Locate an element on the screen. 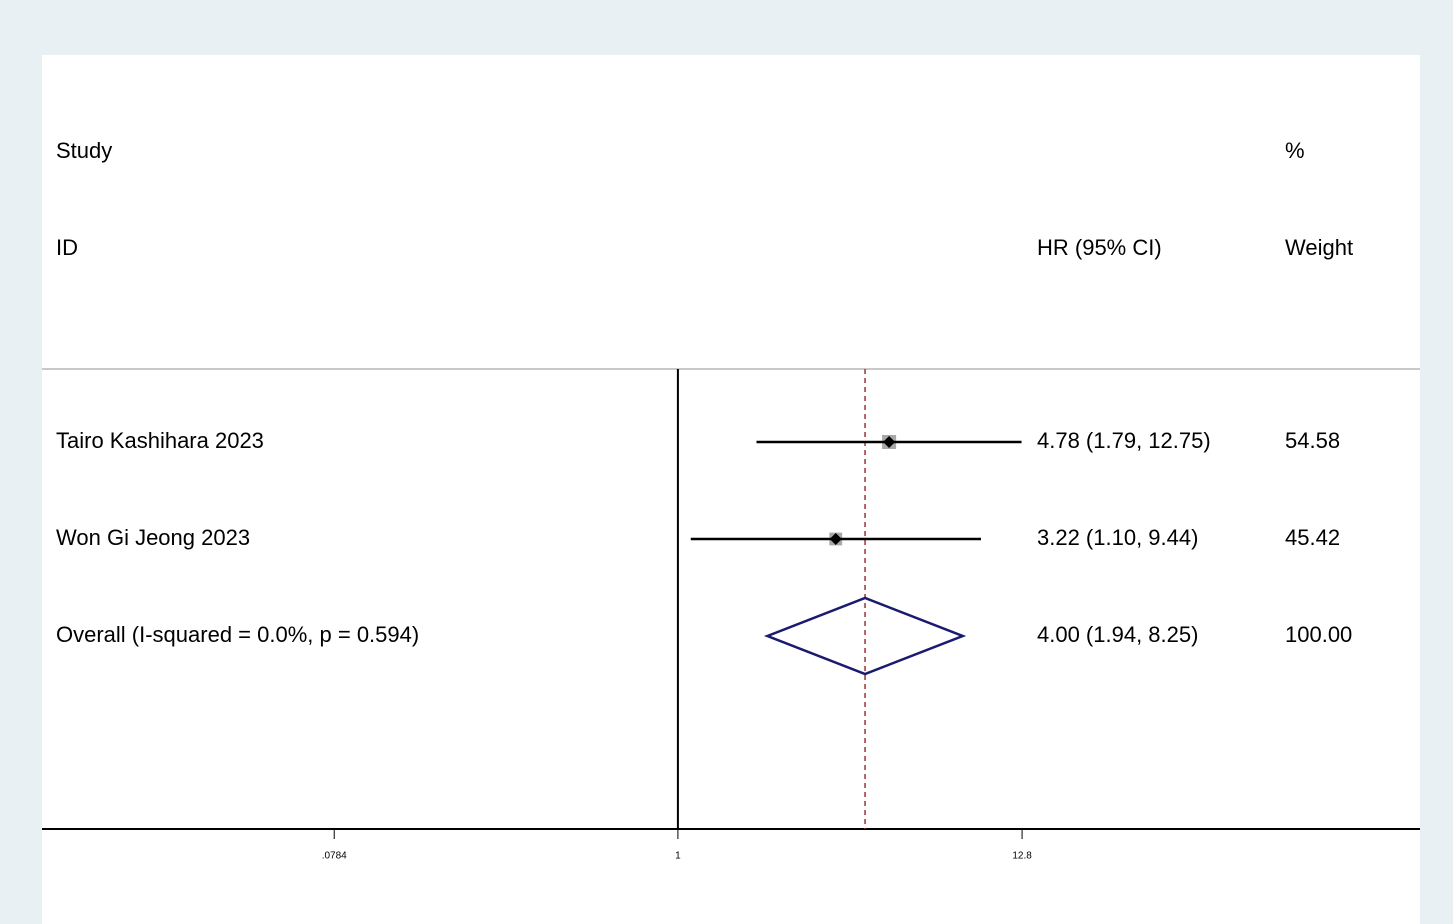 The image size is (1453, 924). header-estimate: HR (95% CI) is located at coordinates (1099, 247).